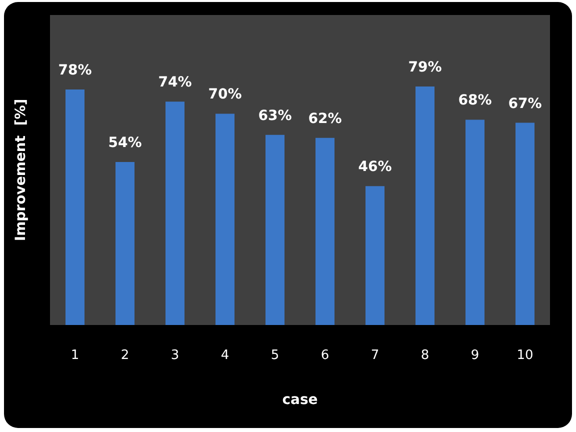 The height and width of the screenshot is (432, 576). I want to click on x-tick-label: 2, so click(125, 355).